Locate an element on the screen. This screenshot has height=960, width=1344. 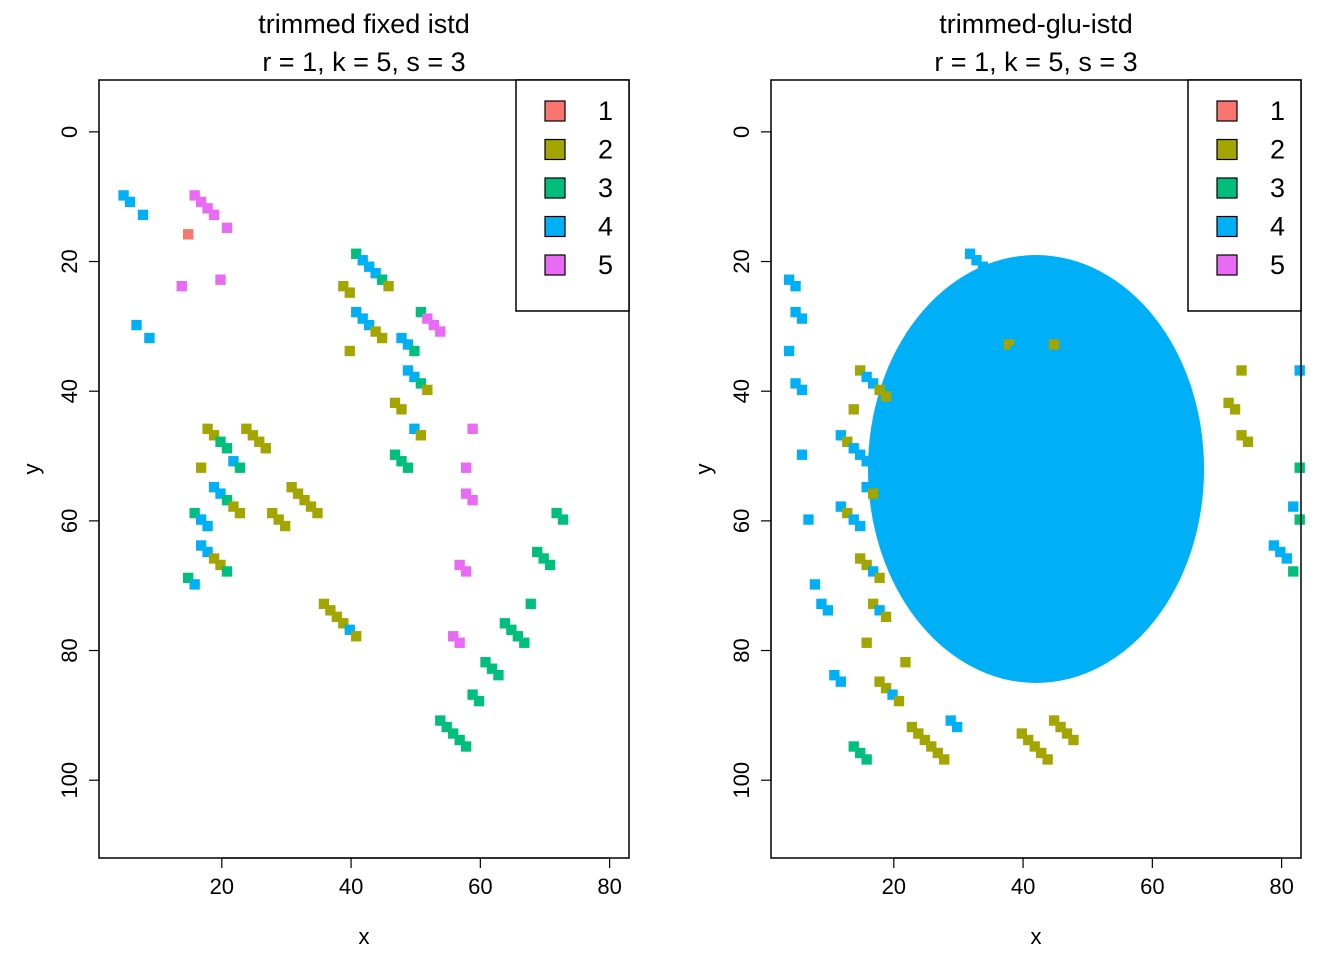
y-tick-label-3: 60 is located at coordinates (69, 521).